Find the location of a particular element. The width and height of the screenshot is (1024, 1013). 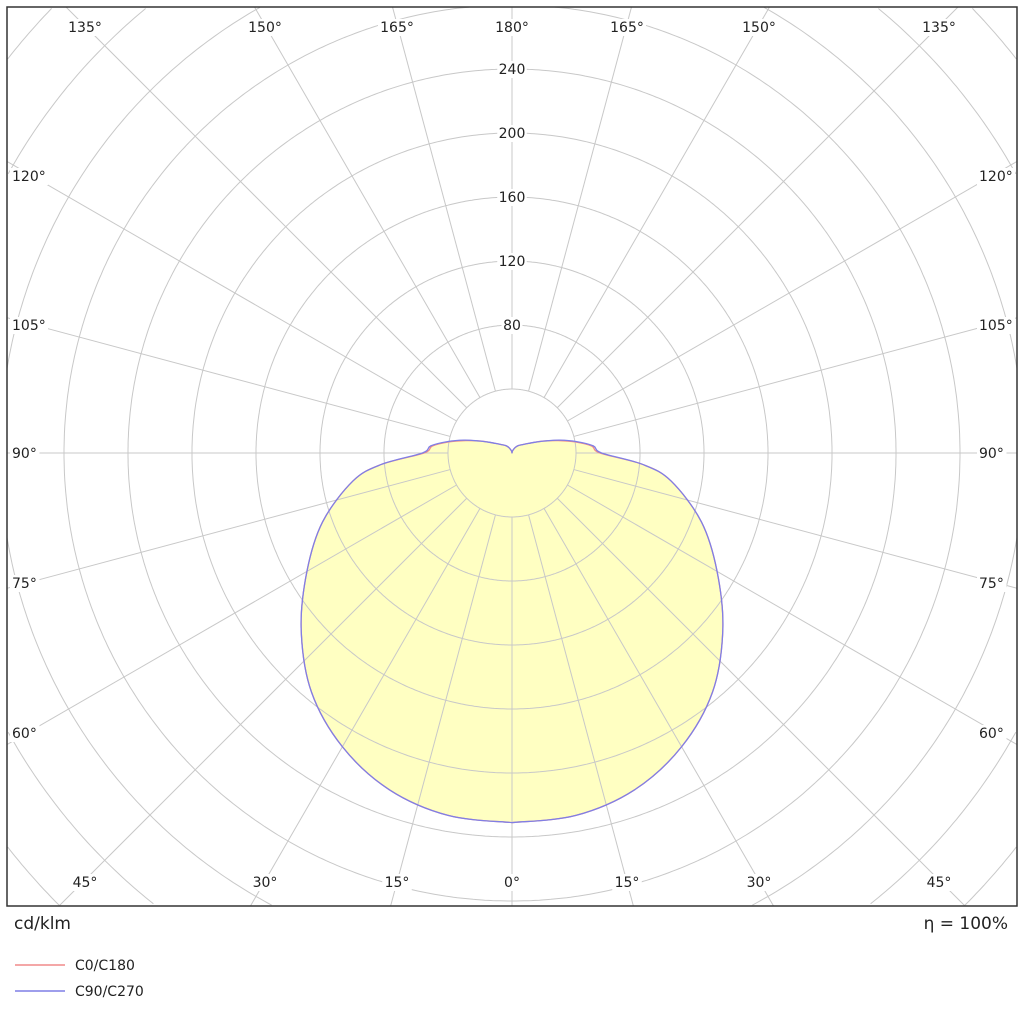

angle-label-top-5-bg is located at coordinates (759, 27).